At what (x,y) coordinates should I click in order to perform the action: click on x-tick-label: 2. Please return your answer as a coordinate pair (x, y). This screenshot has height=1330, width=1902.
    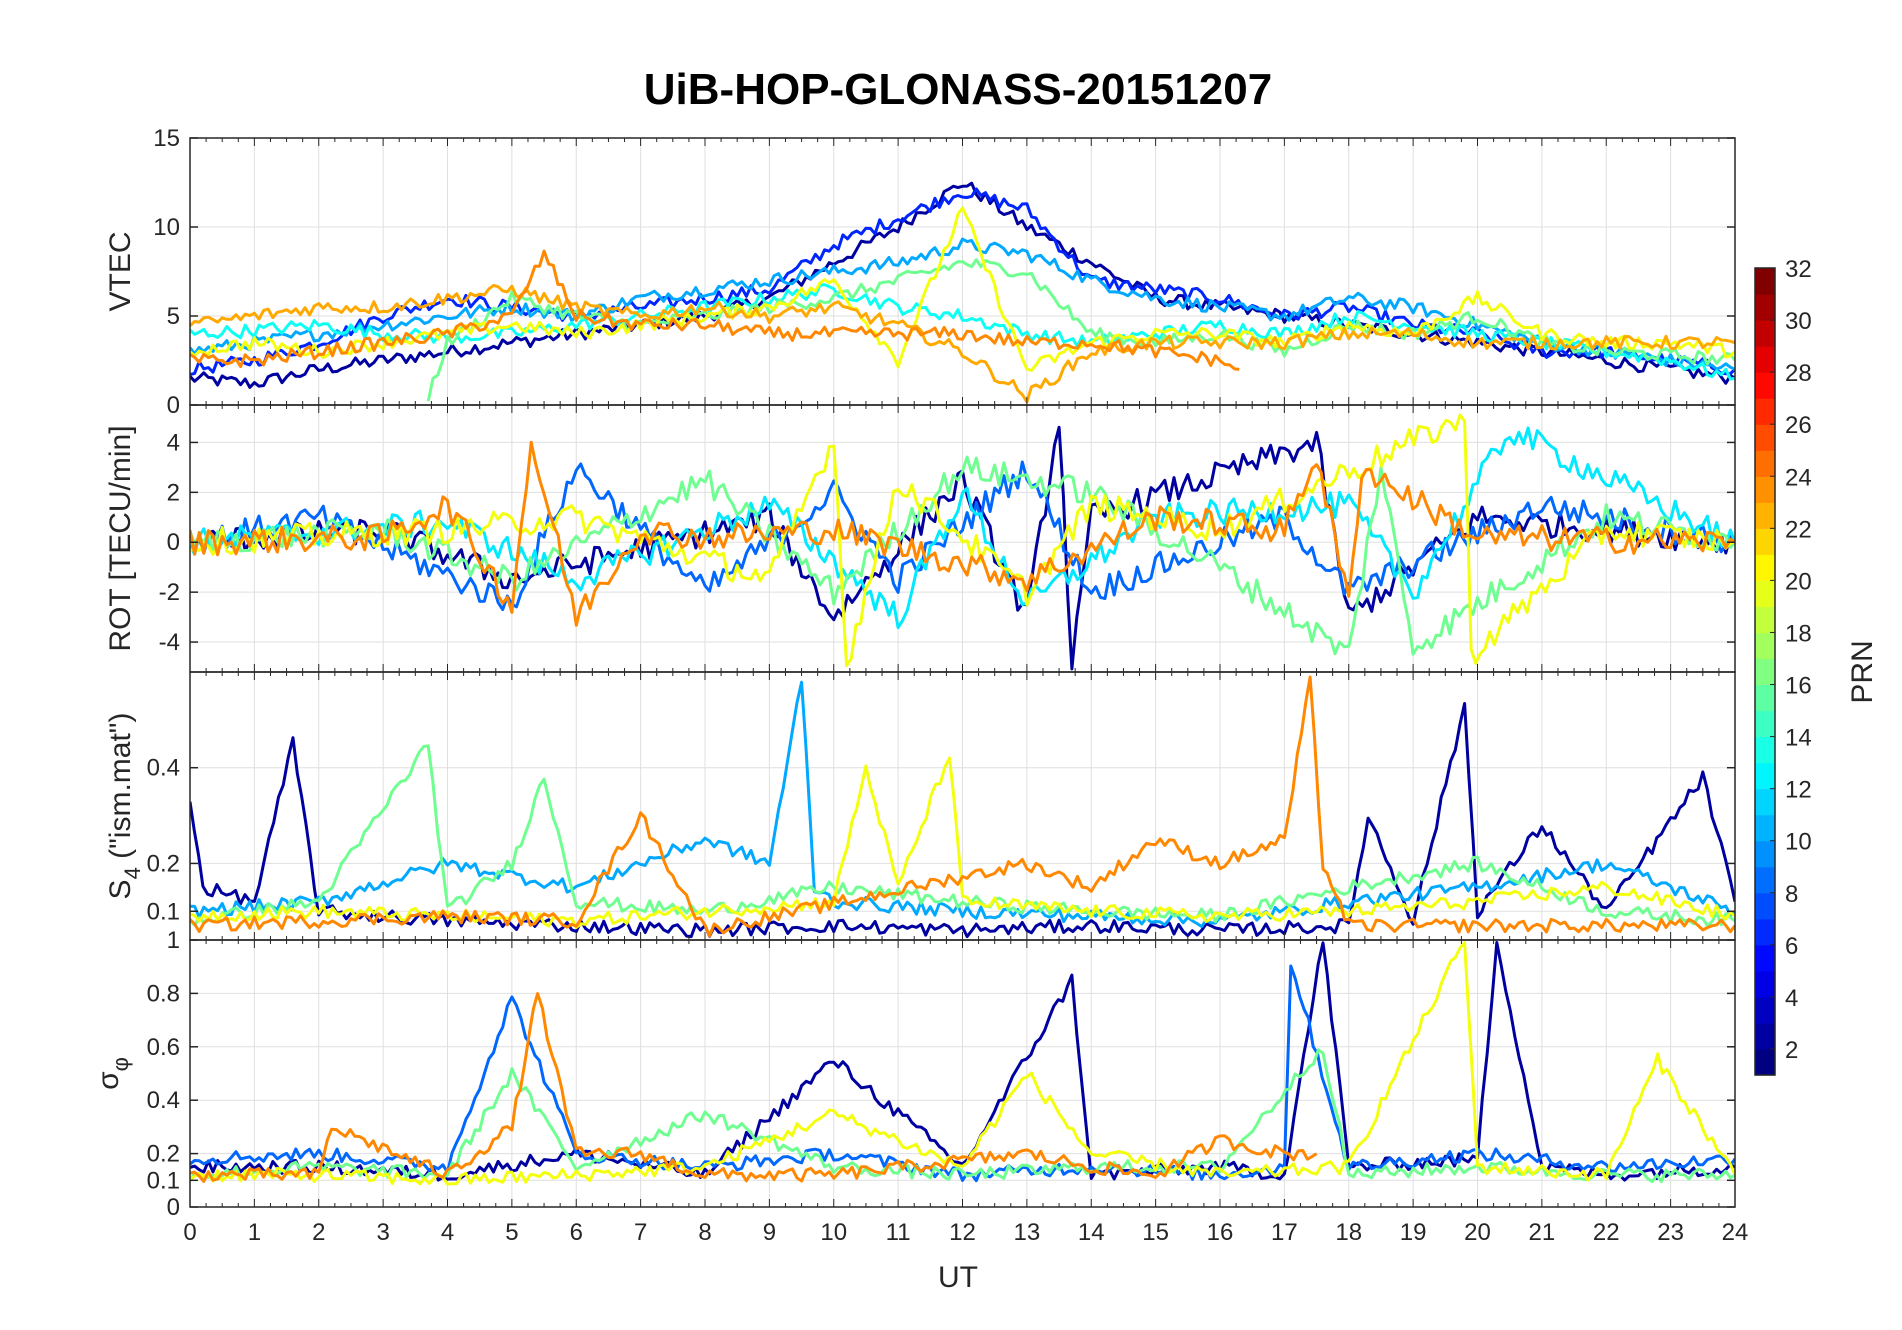
    Looking at the image, I should click on (318, 1232).